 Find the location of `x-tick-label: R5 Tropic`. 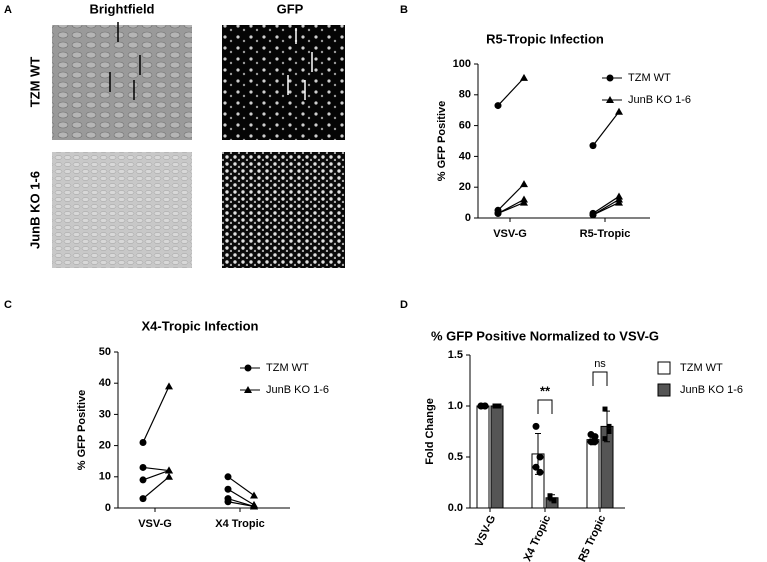

x-tick-label: R5 Tropic is located at coordinates (592, 537).